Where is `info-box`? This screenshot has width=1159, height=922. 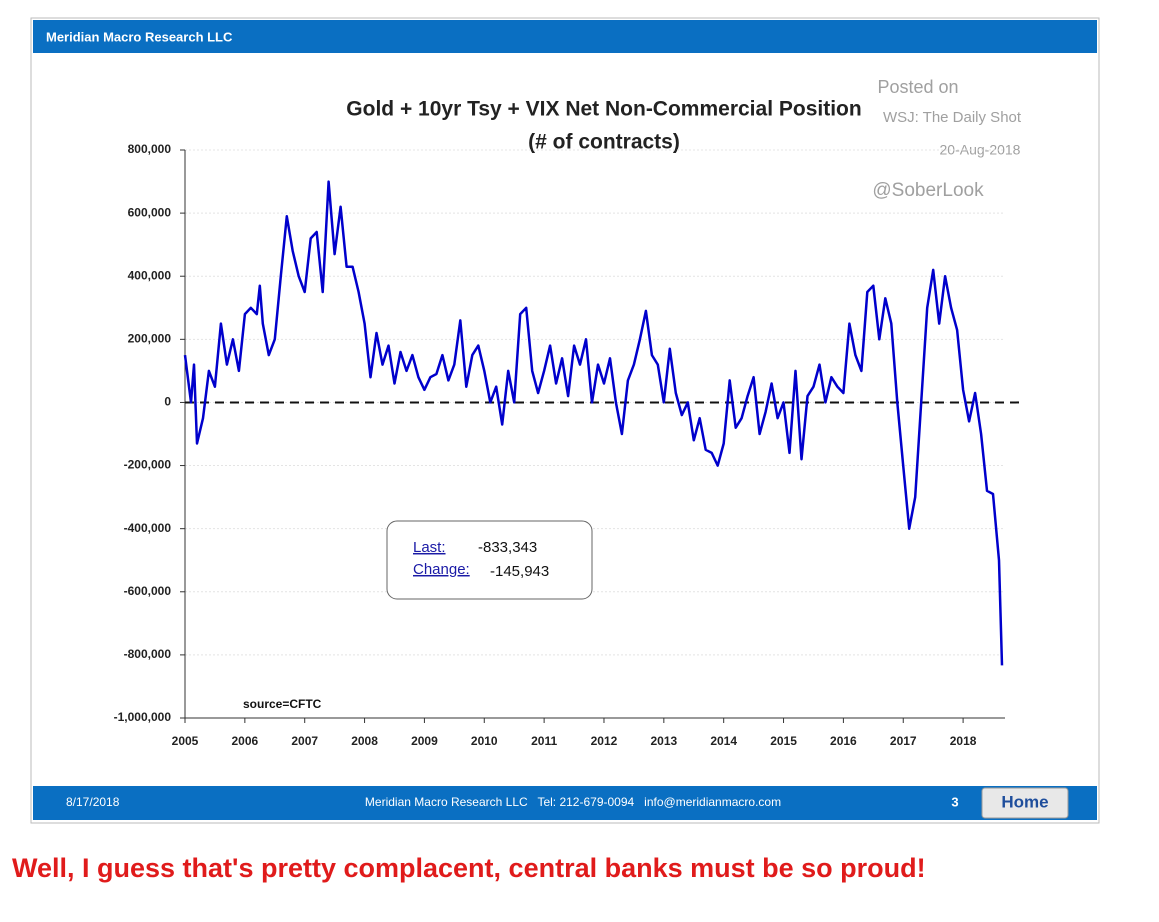 info-box is located at coordinates (489, 560).